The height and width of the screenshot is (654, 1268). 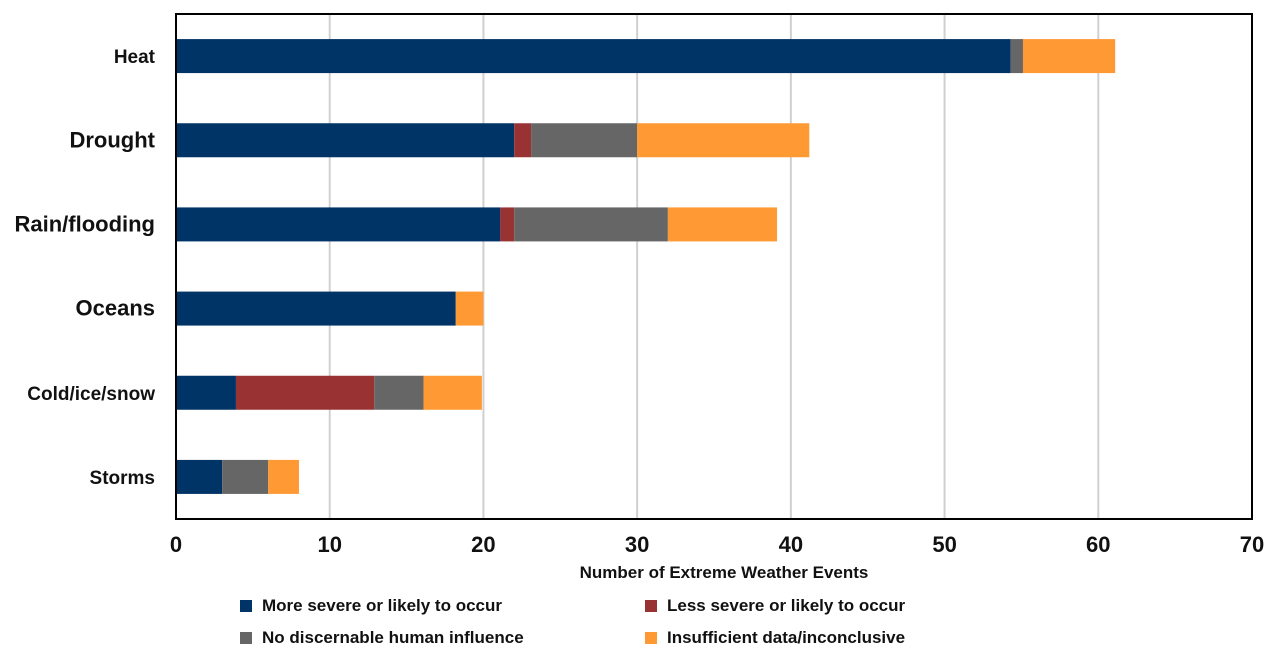 What do you see at coordinates (246, 606) in the screenshot?
I see `legend-swatch-more-severe` at bounding box center [246, 606].